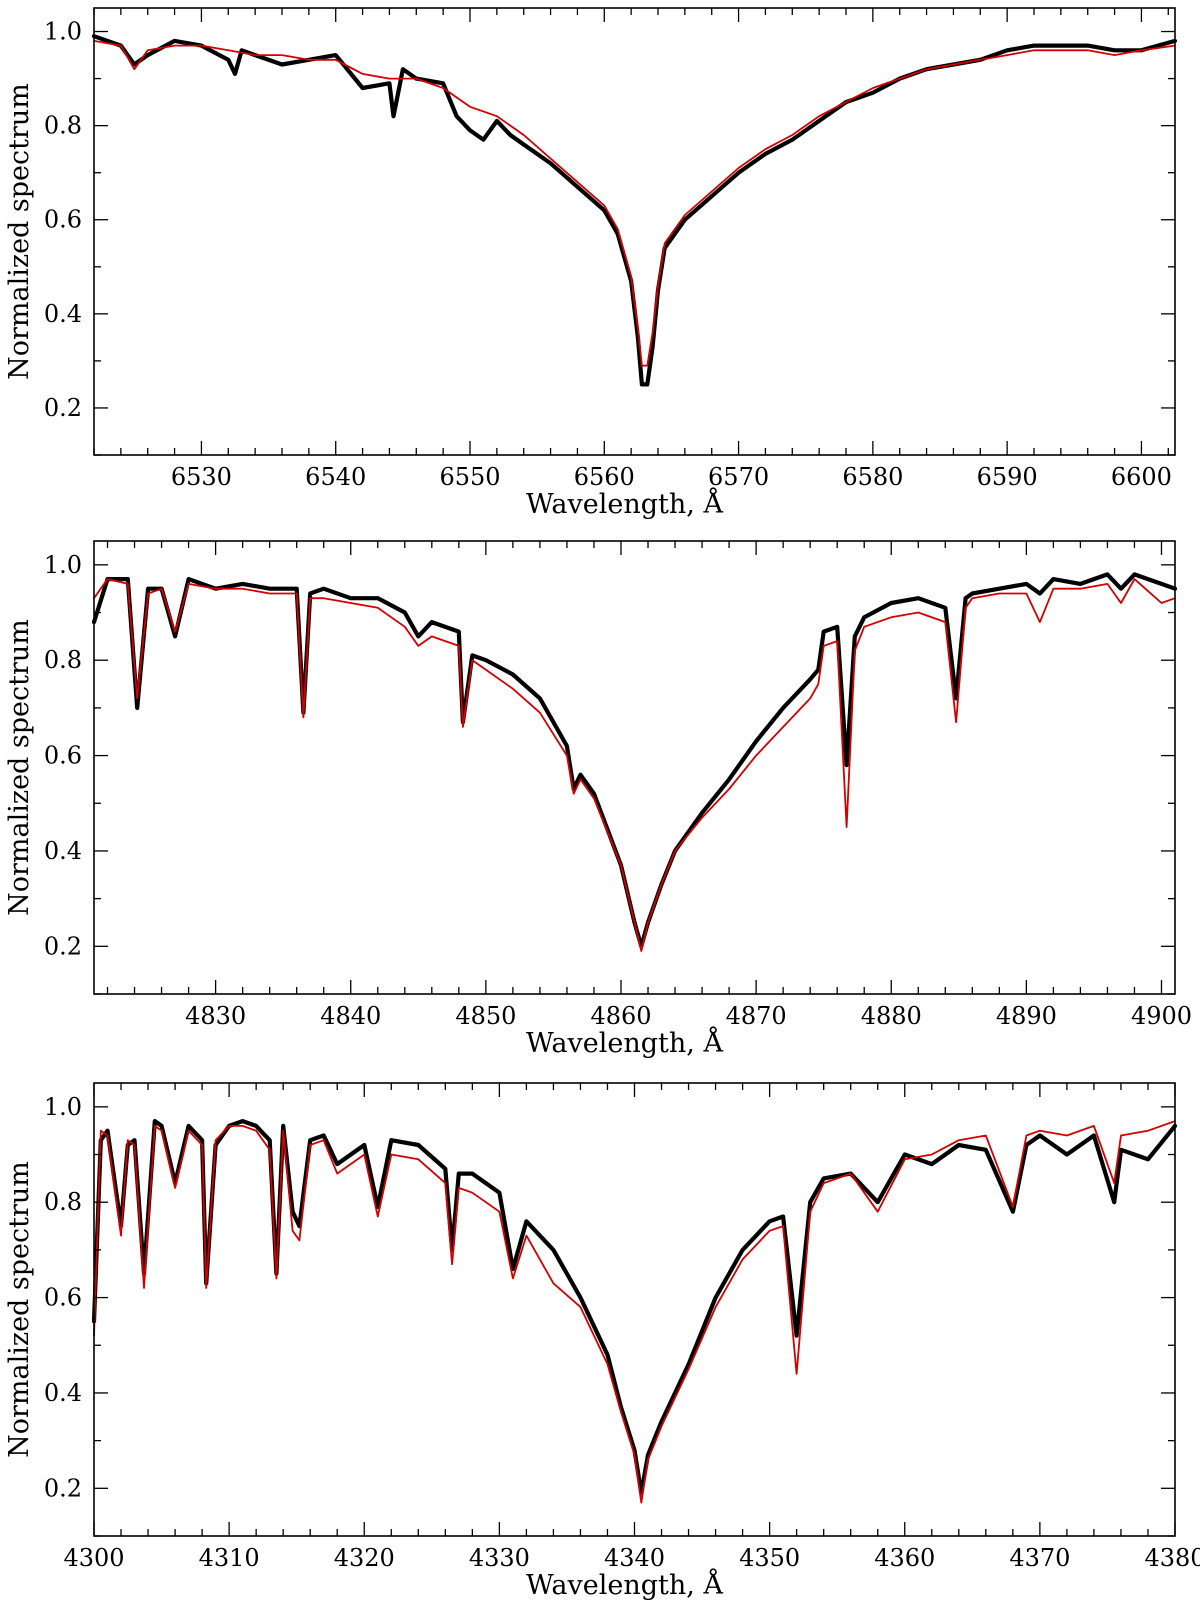 The image size is (1200, 1604). I want to click on x-tick-label: 4880, so click(891, 1016).